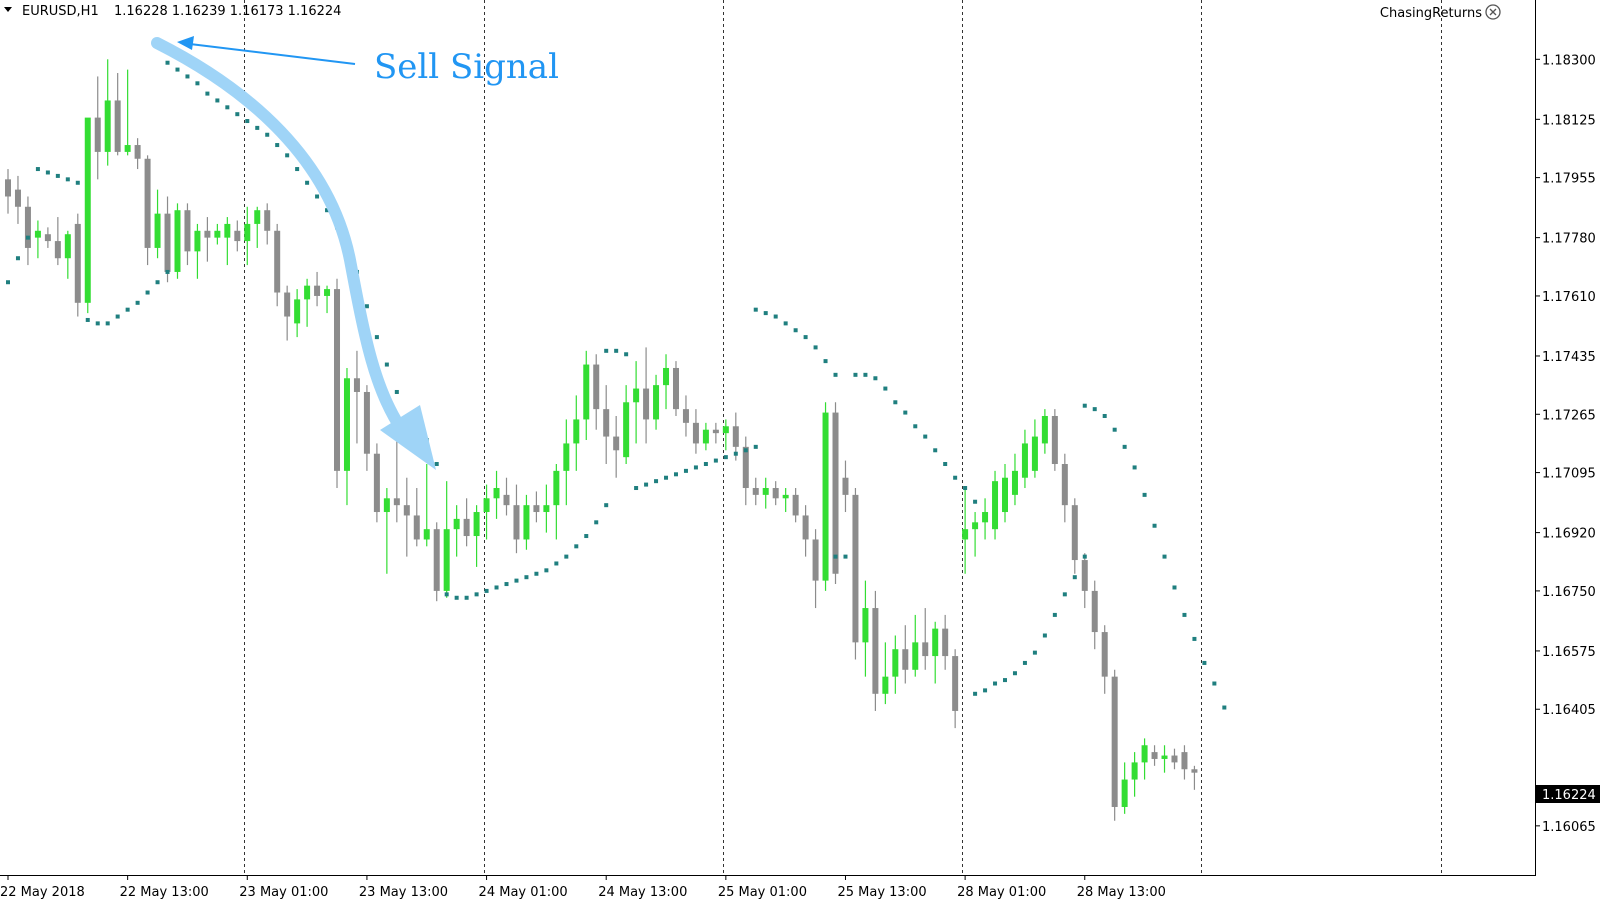  What do you see at coordinates (1493, 12) in the screenshot?
I see `close-icon` at bounding box center [1493, 12].